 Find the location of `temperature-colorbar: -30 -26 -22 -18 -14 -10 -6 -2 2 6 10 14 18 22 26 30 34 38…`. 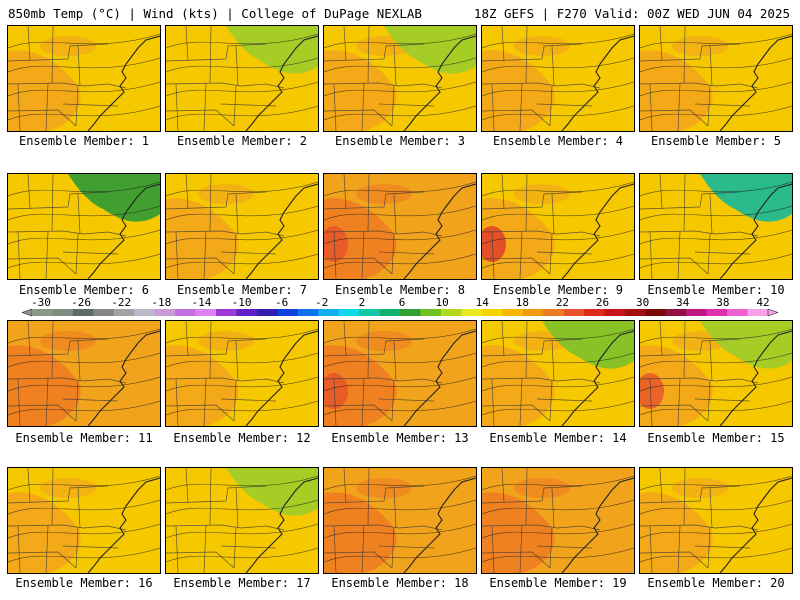

temperature-colorbar: -30 -26 -22 -18 -14 -10 -6 -2 2 6 10 14 18 22 26 30 34 38… is located at coordinates (400, 306).